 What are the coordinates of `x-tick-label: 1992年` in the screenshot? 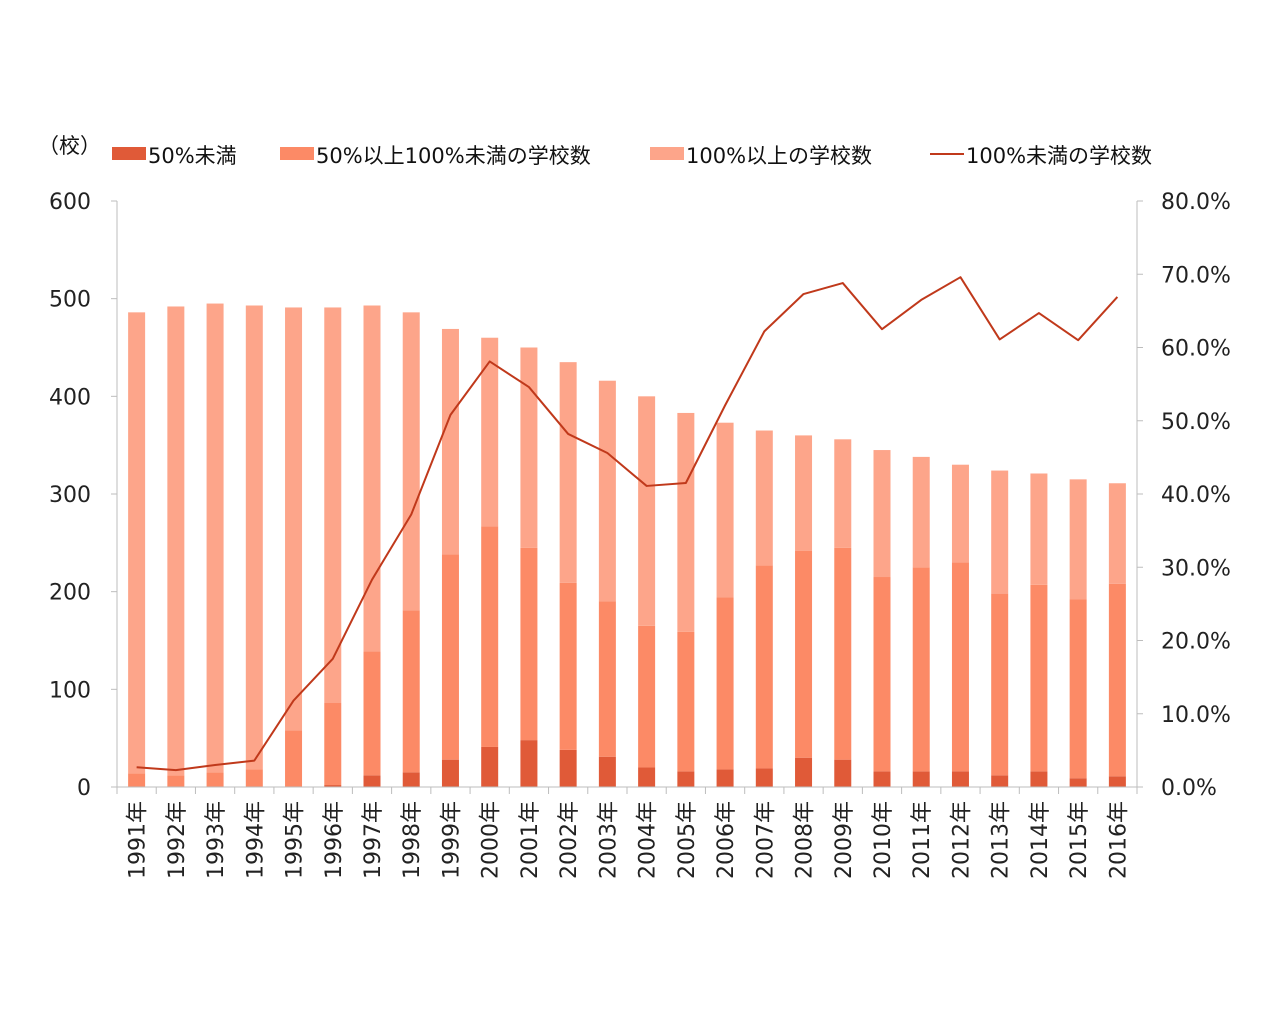 It's located at (177, 840).